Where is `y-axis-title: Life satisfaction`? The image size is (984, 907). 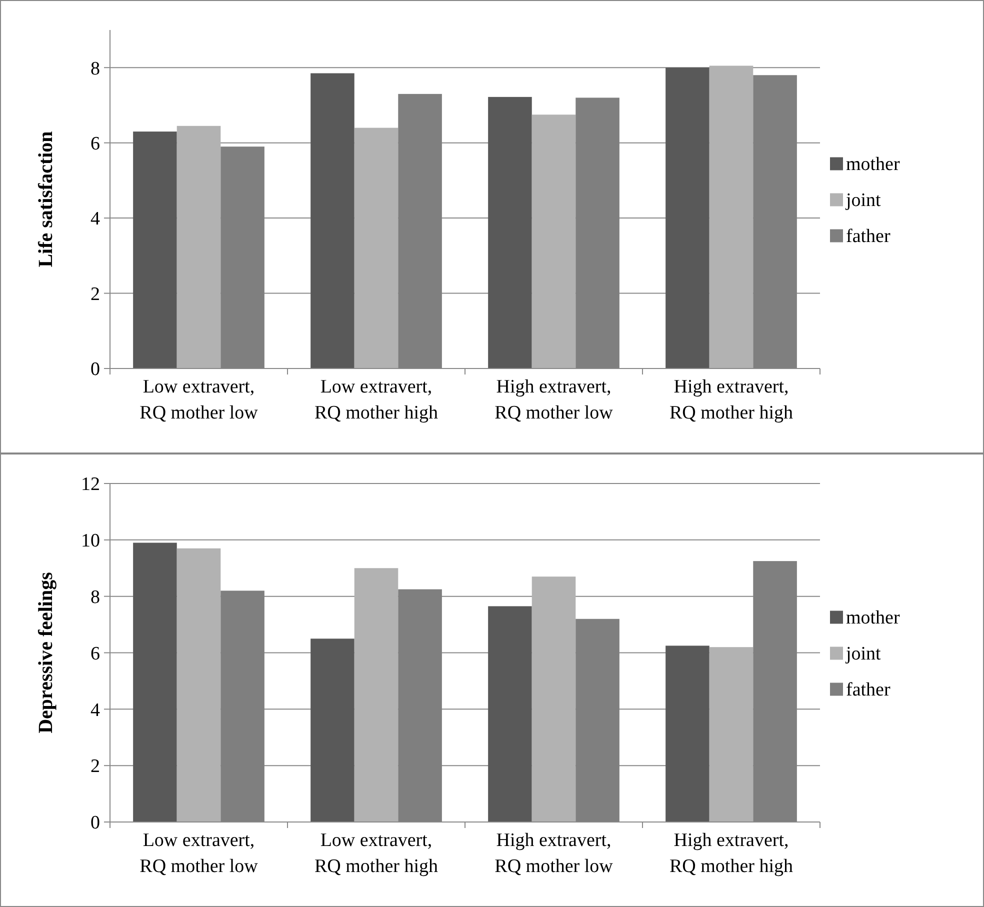
y-axis-title: Life satisfaction is located at coordinates (46, 199).